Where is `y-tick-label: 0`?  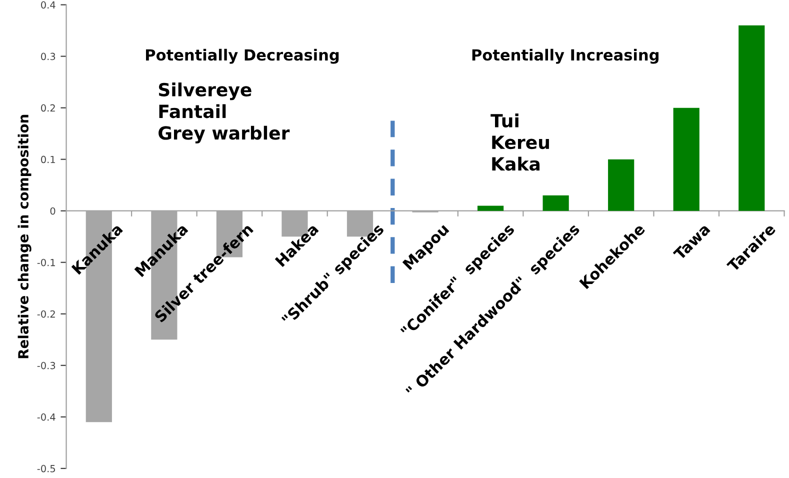 y-tick-label: 0 is located at coordinates (53, 211).